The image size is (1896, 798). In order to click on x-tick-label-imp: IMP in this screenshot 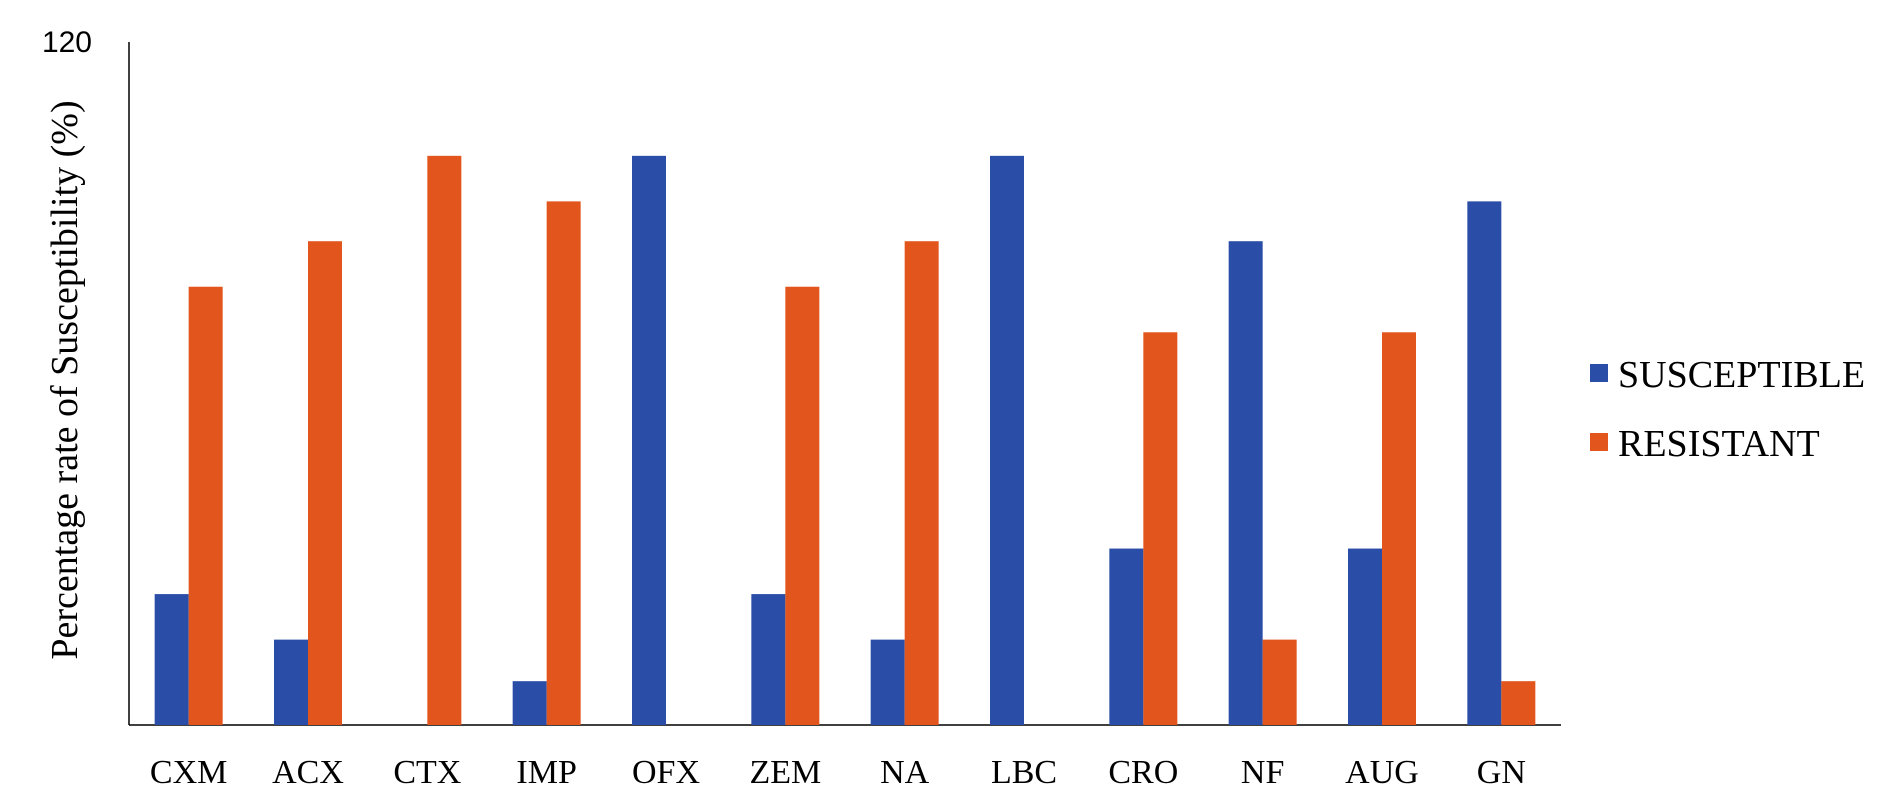, I will do `click(546, 772)`.